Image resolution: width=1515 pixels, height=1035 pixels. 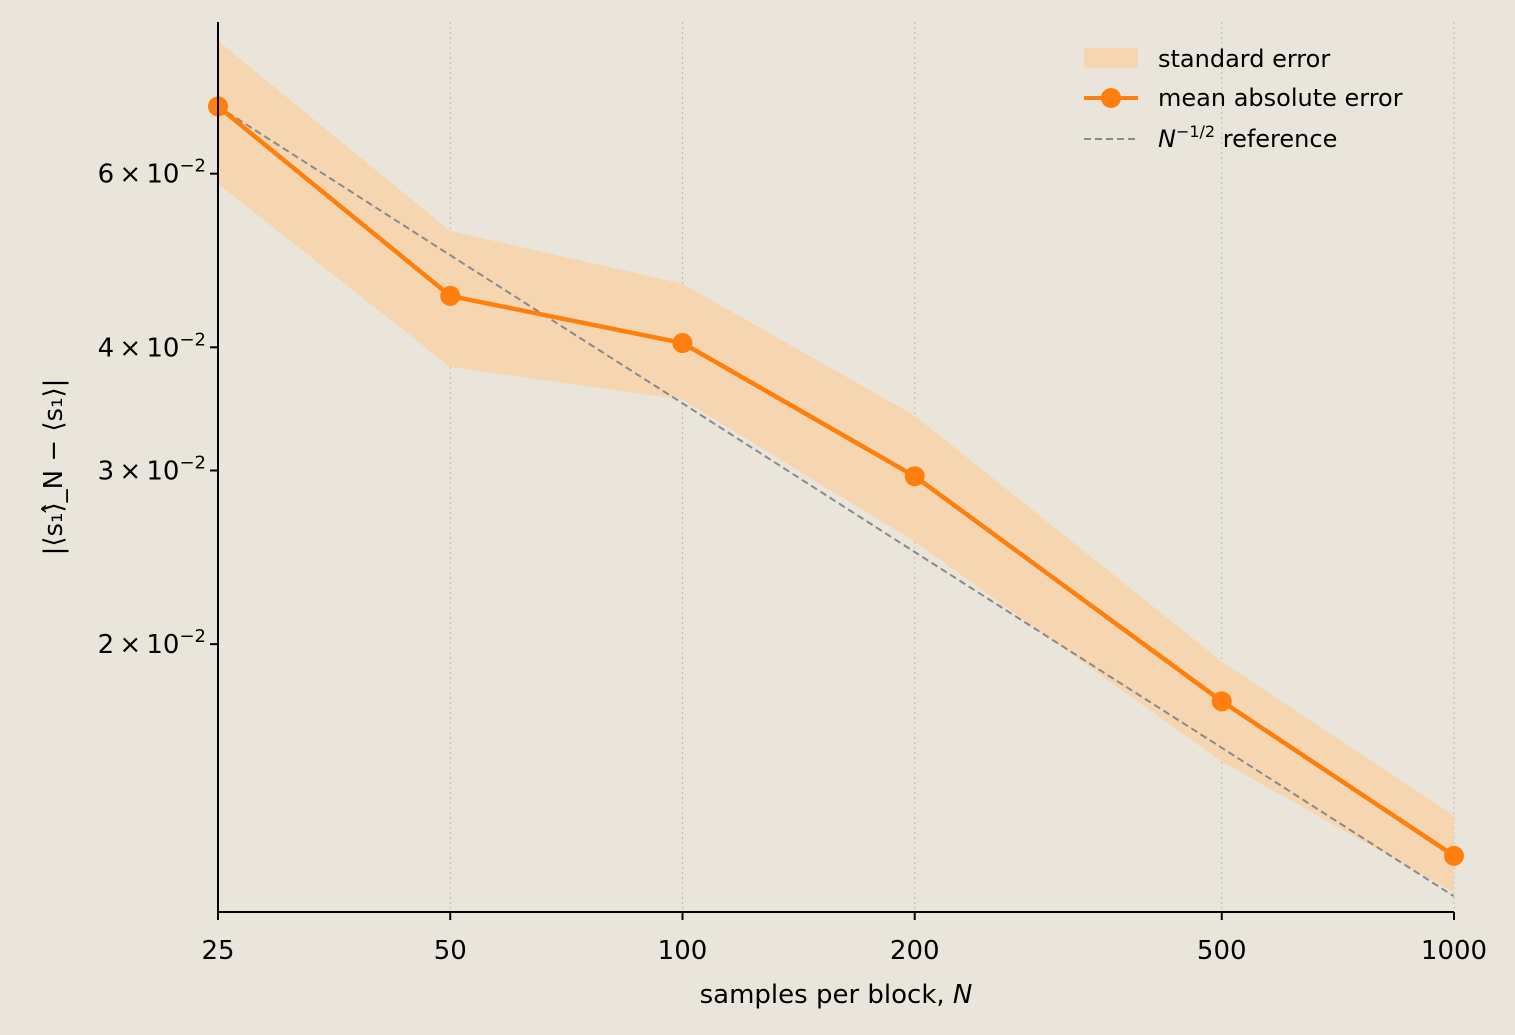 What do you see at coordinates (152, 173) in the screenshot?
I see `y-tick-label-0.06: 6 × 10⁻²` at bounding box center [152, 173].